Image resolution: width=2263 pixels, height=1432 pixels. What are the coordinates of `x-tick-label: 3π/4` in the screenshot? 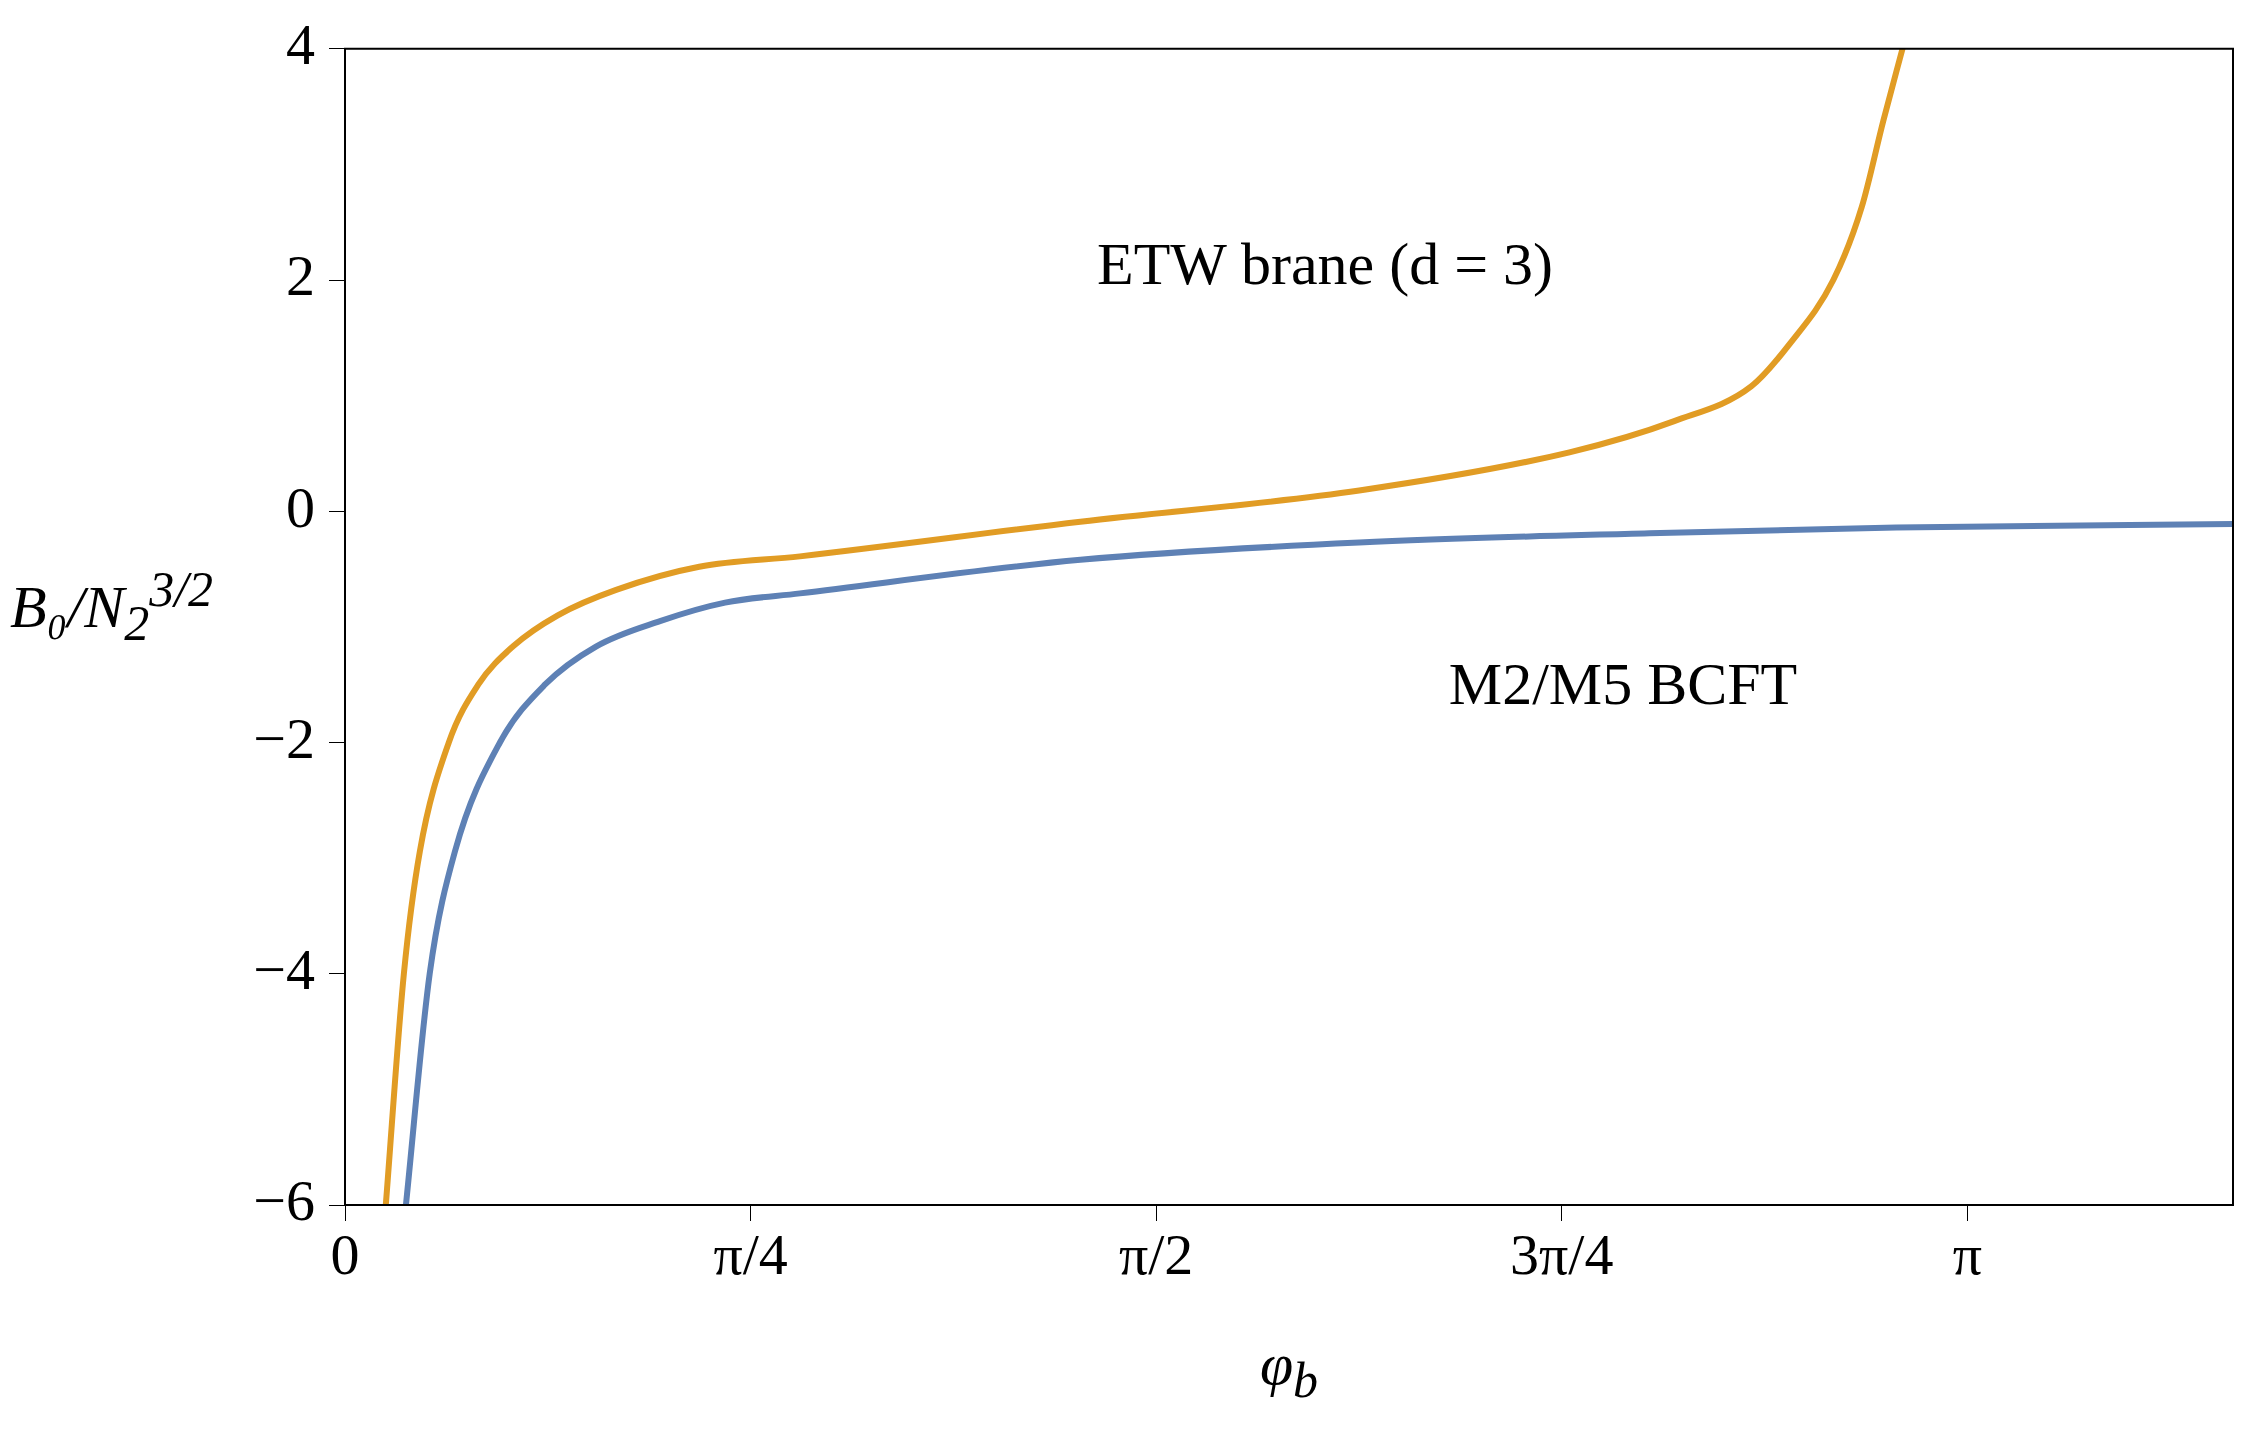 It's located at (1562, 1255).